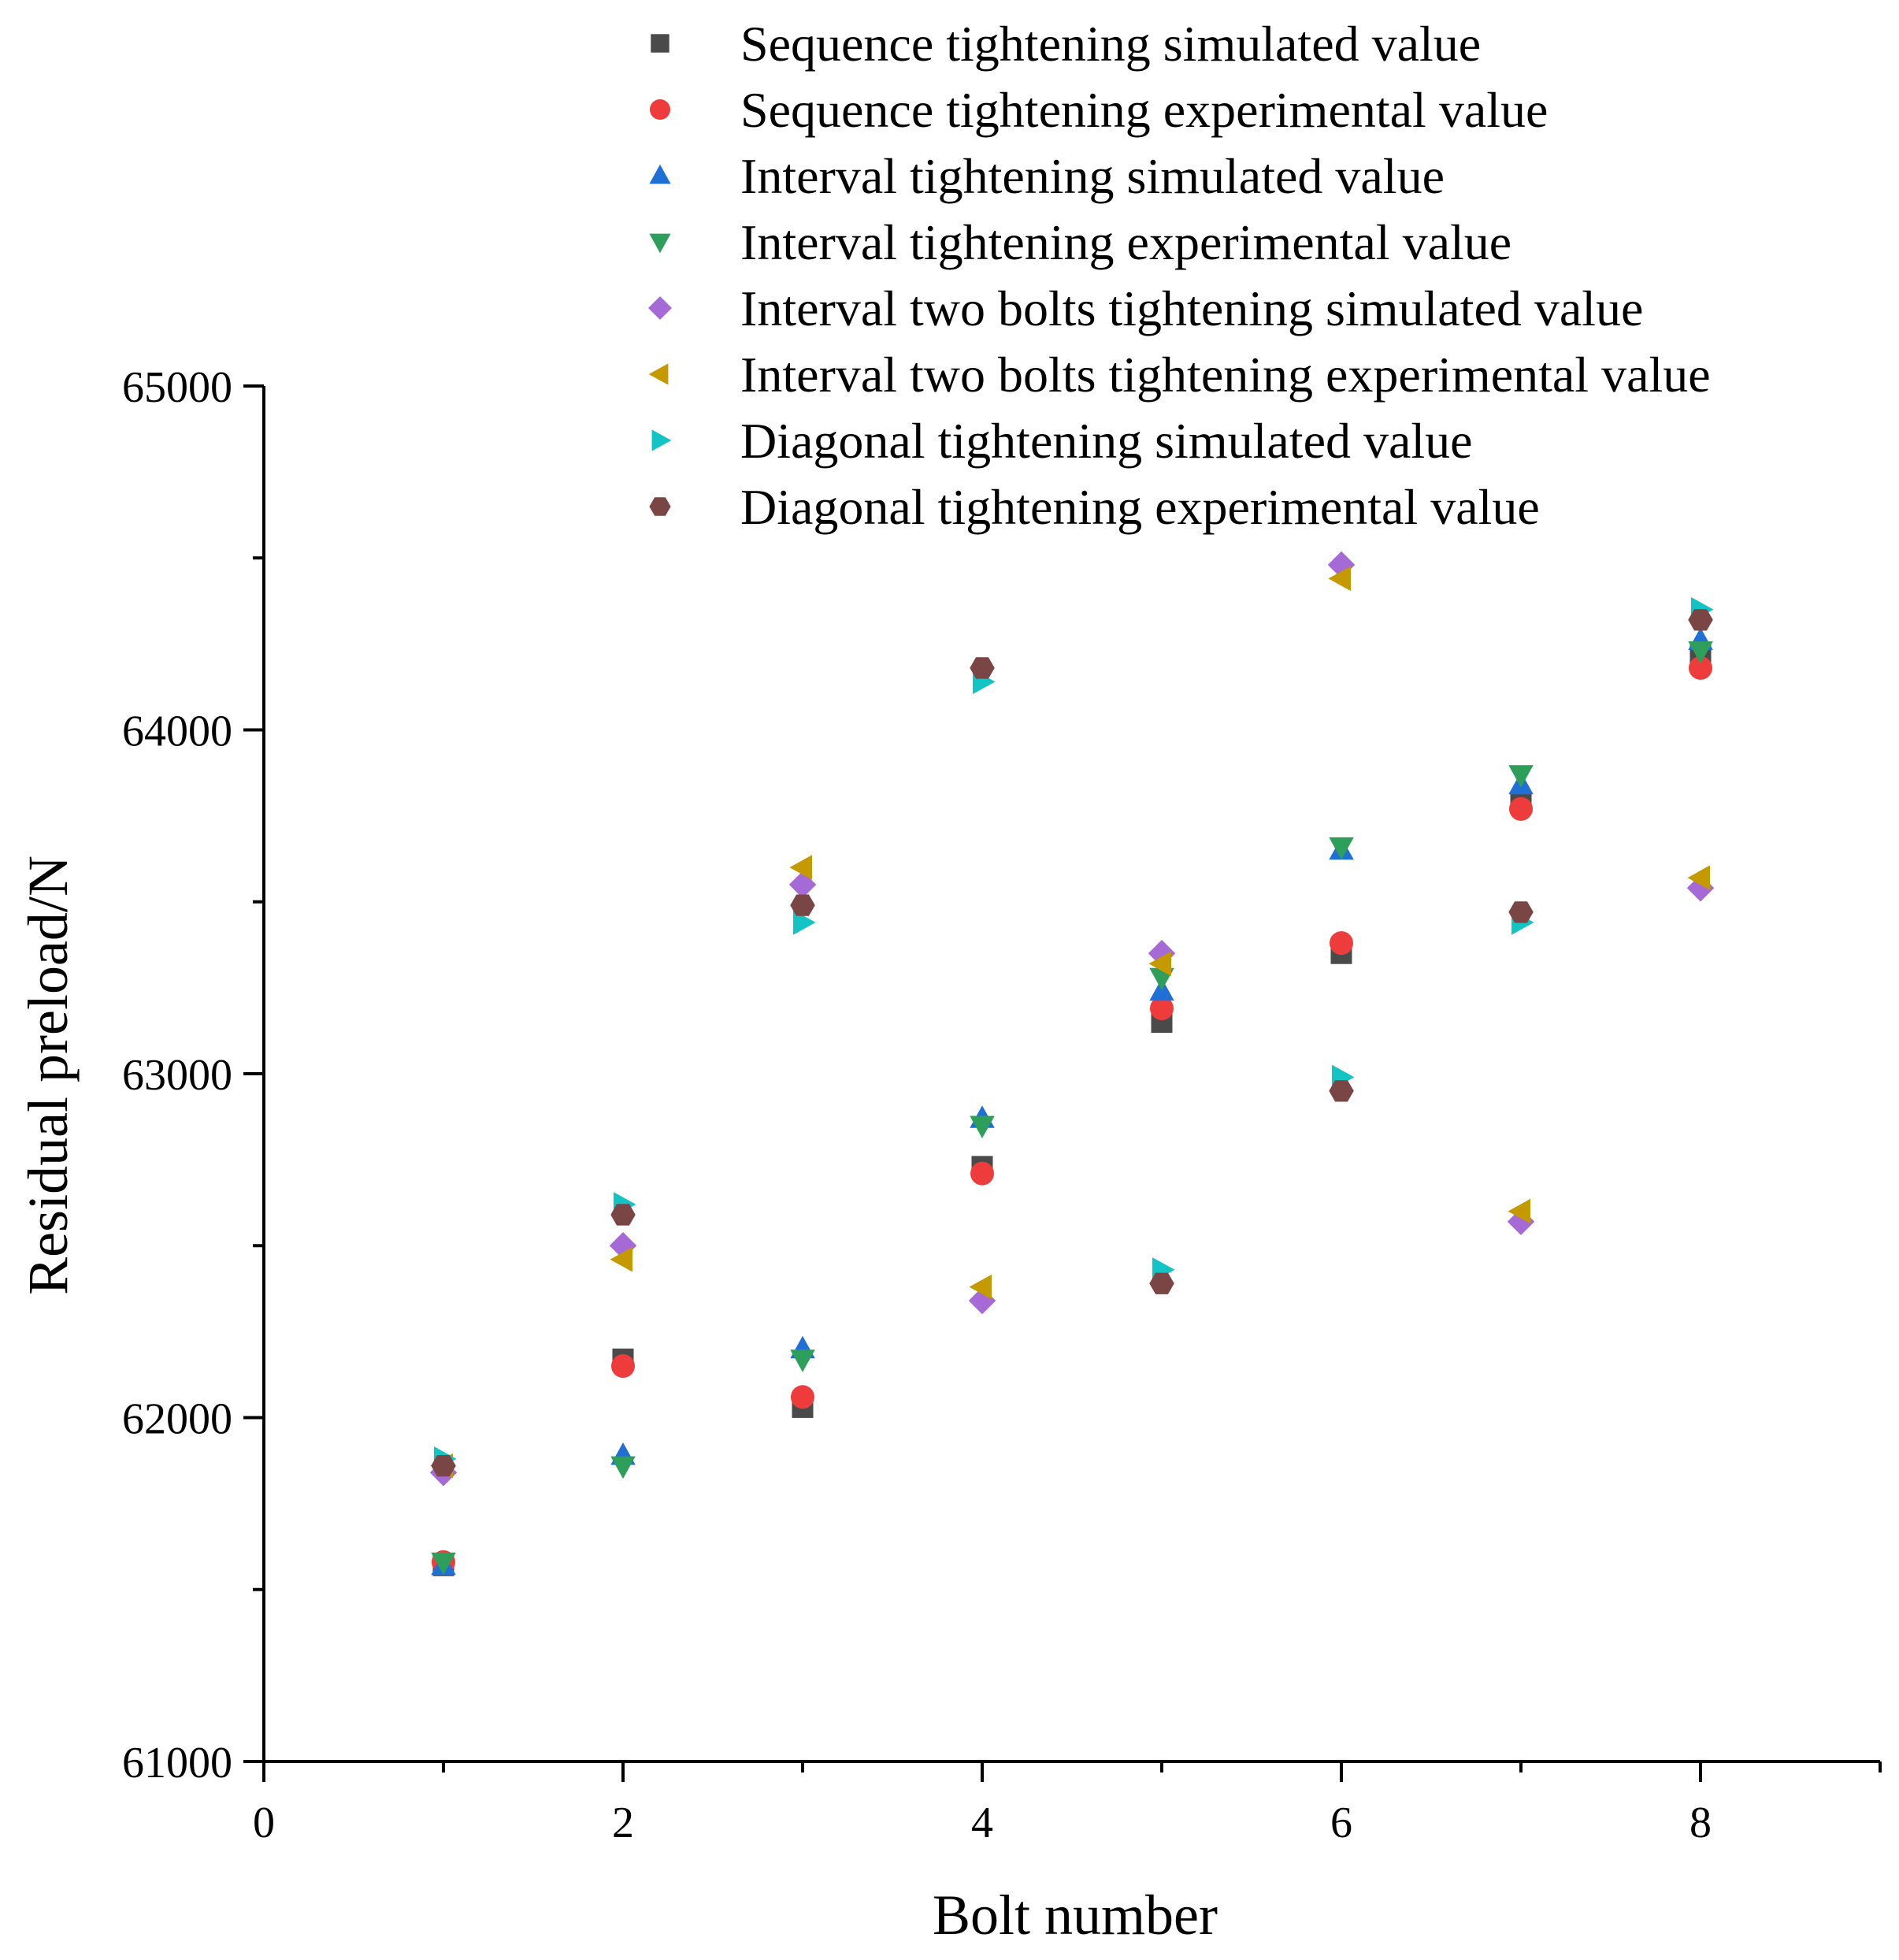  What do you see at coordinates (1341, 1823) in the screenshot?
I see `x-tick-label: 6` at bounding box center [1341, 1823].